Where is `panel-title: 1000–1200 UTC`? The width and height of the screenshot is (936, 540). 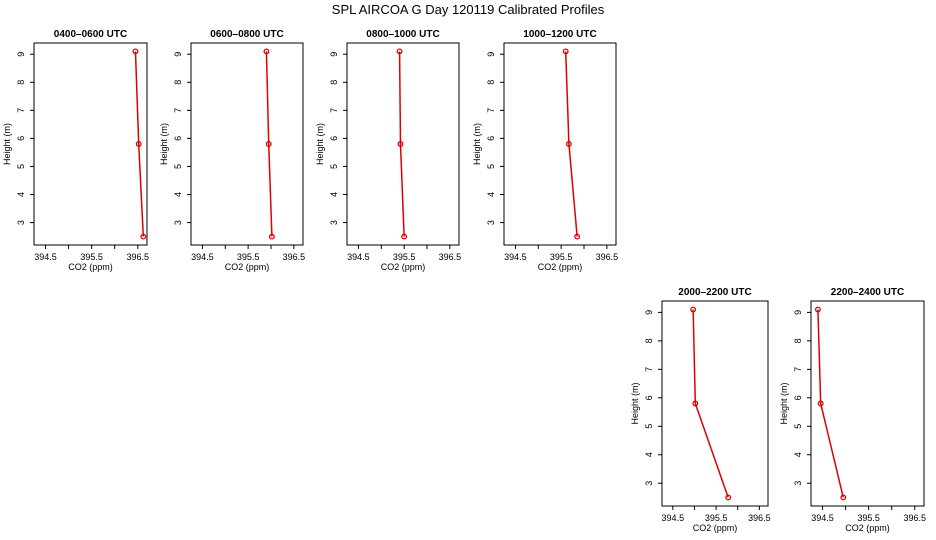 panel-title: 1000–1200 UTC is located at coordinates (559, 34).